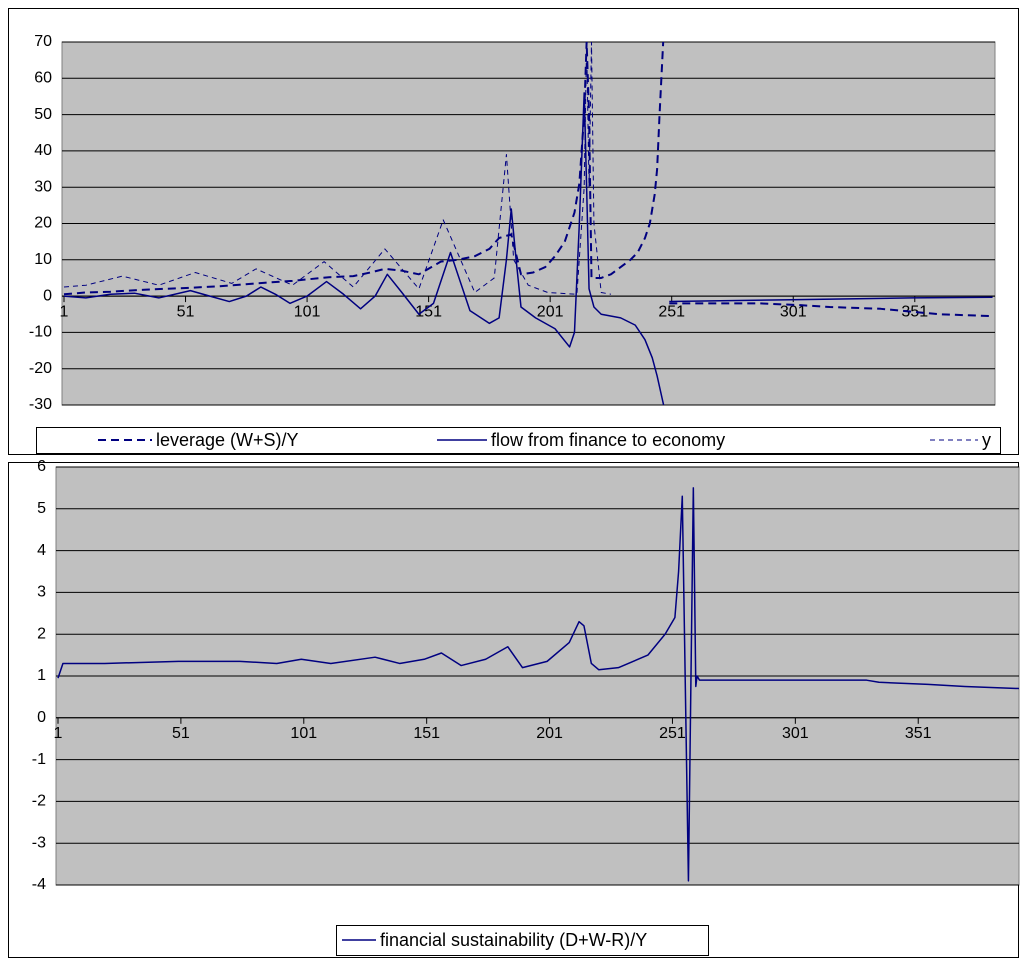 This screenshot has width=1020, height=958. Describe the element at coordinates (43, 186) in the screenshot. I see `y-tick-label: 30` at that location.